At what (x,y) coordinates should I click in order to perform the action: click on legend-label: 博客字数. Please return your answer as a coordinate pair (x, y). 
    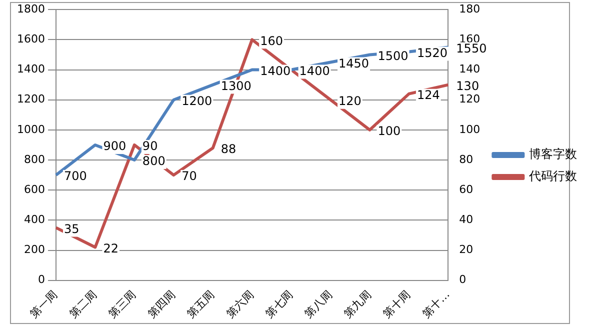
    Looking at the image, I should click on (553, 154).